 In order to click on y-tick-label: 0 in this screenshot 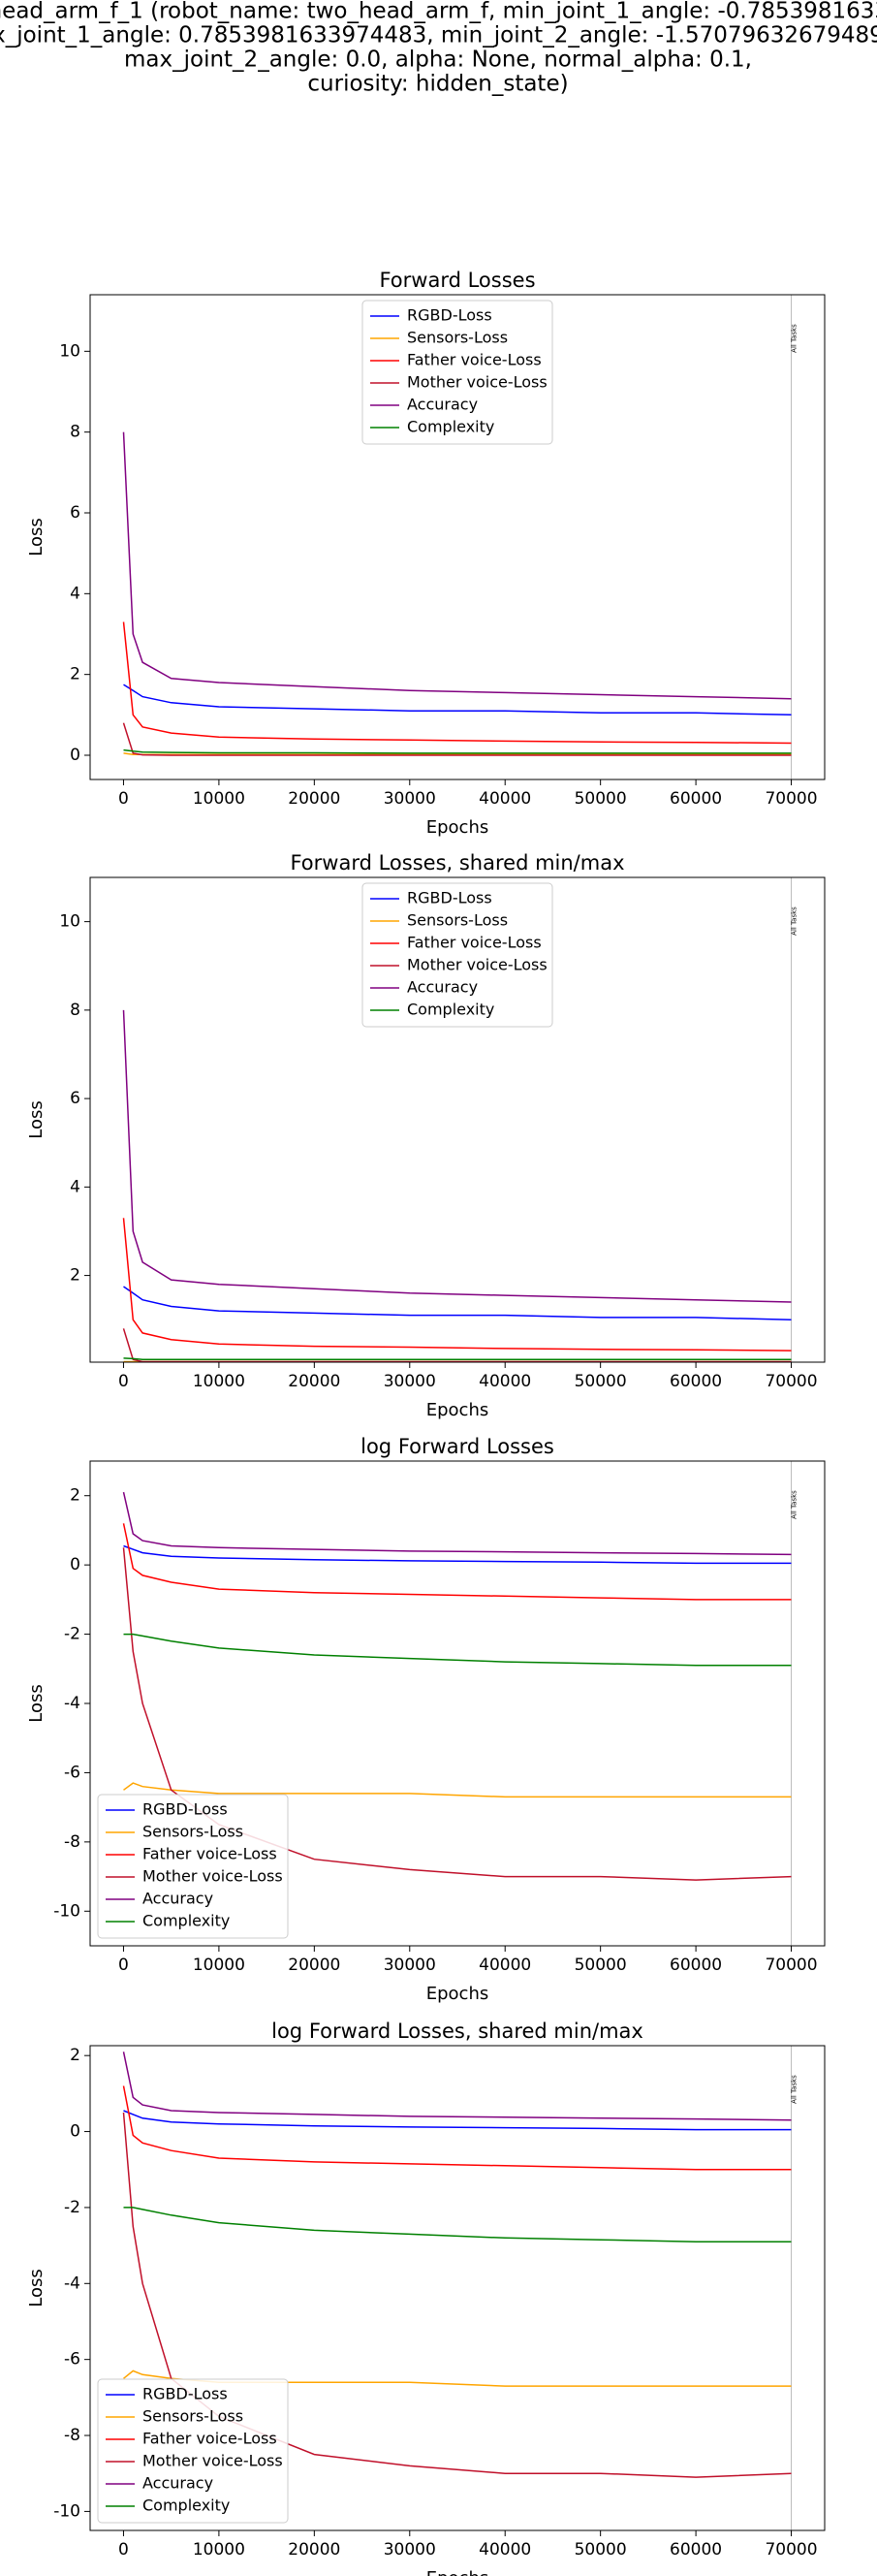, I will do `click(75, 756)`.